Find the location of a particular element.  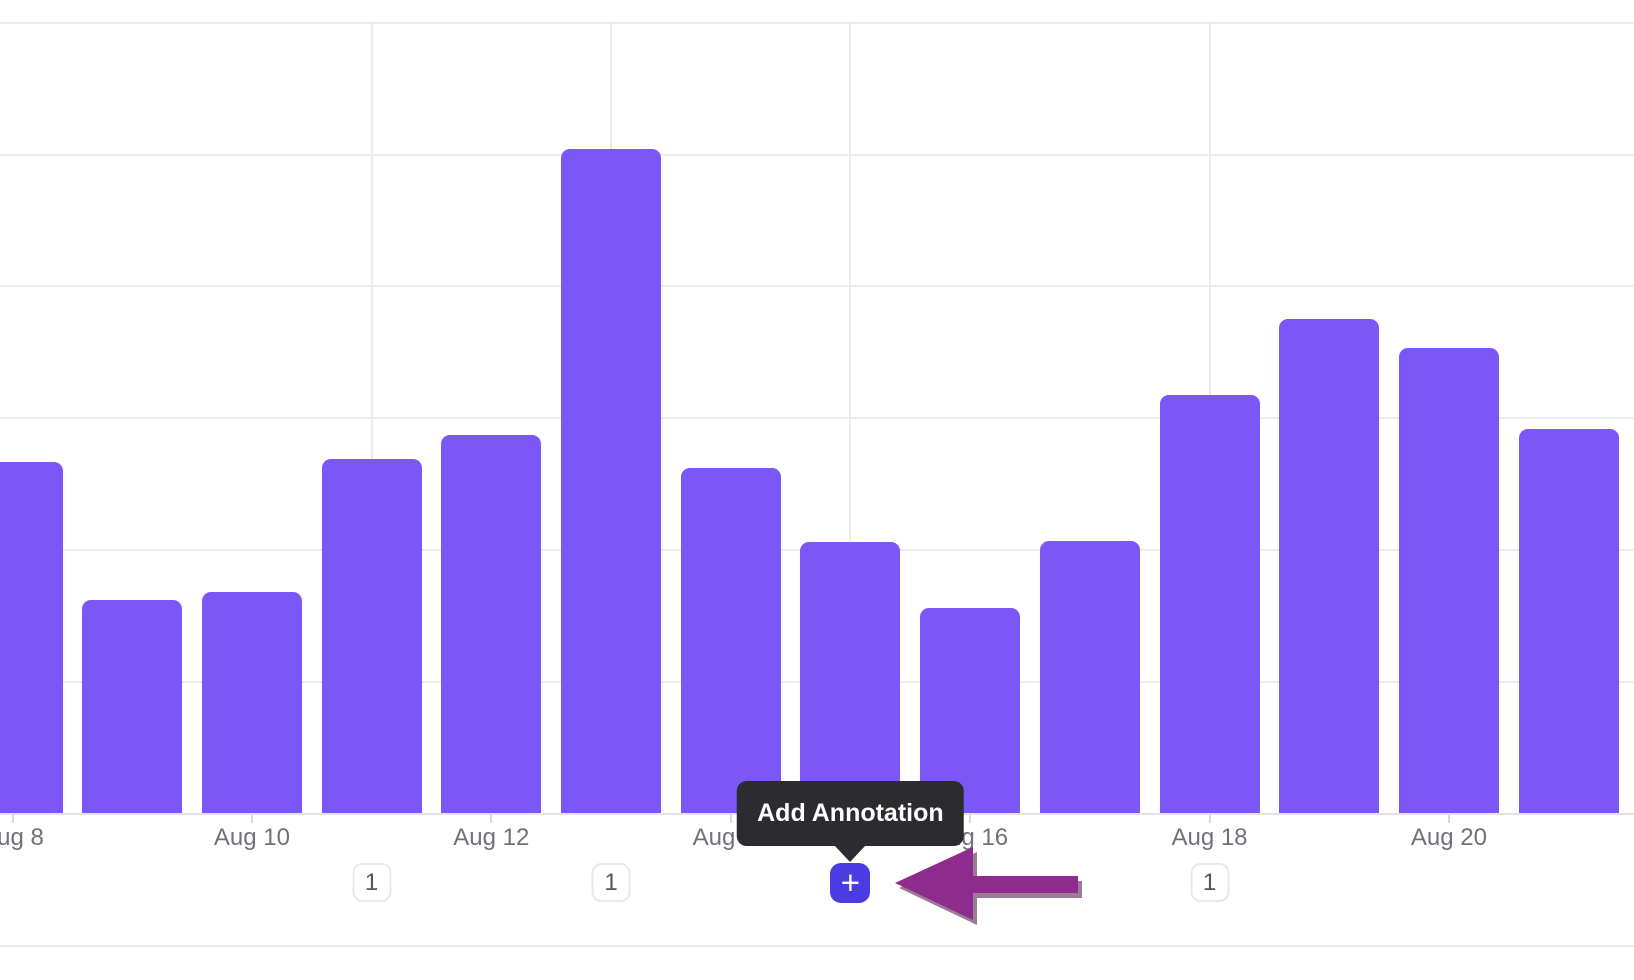

add-annotation-button: + is located at coordinates (850, 883).